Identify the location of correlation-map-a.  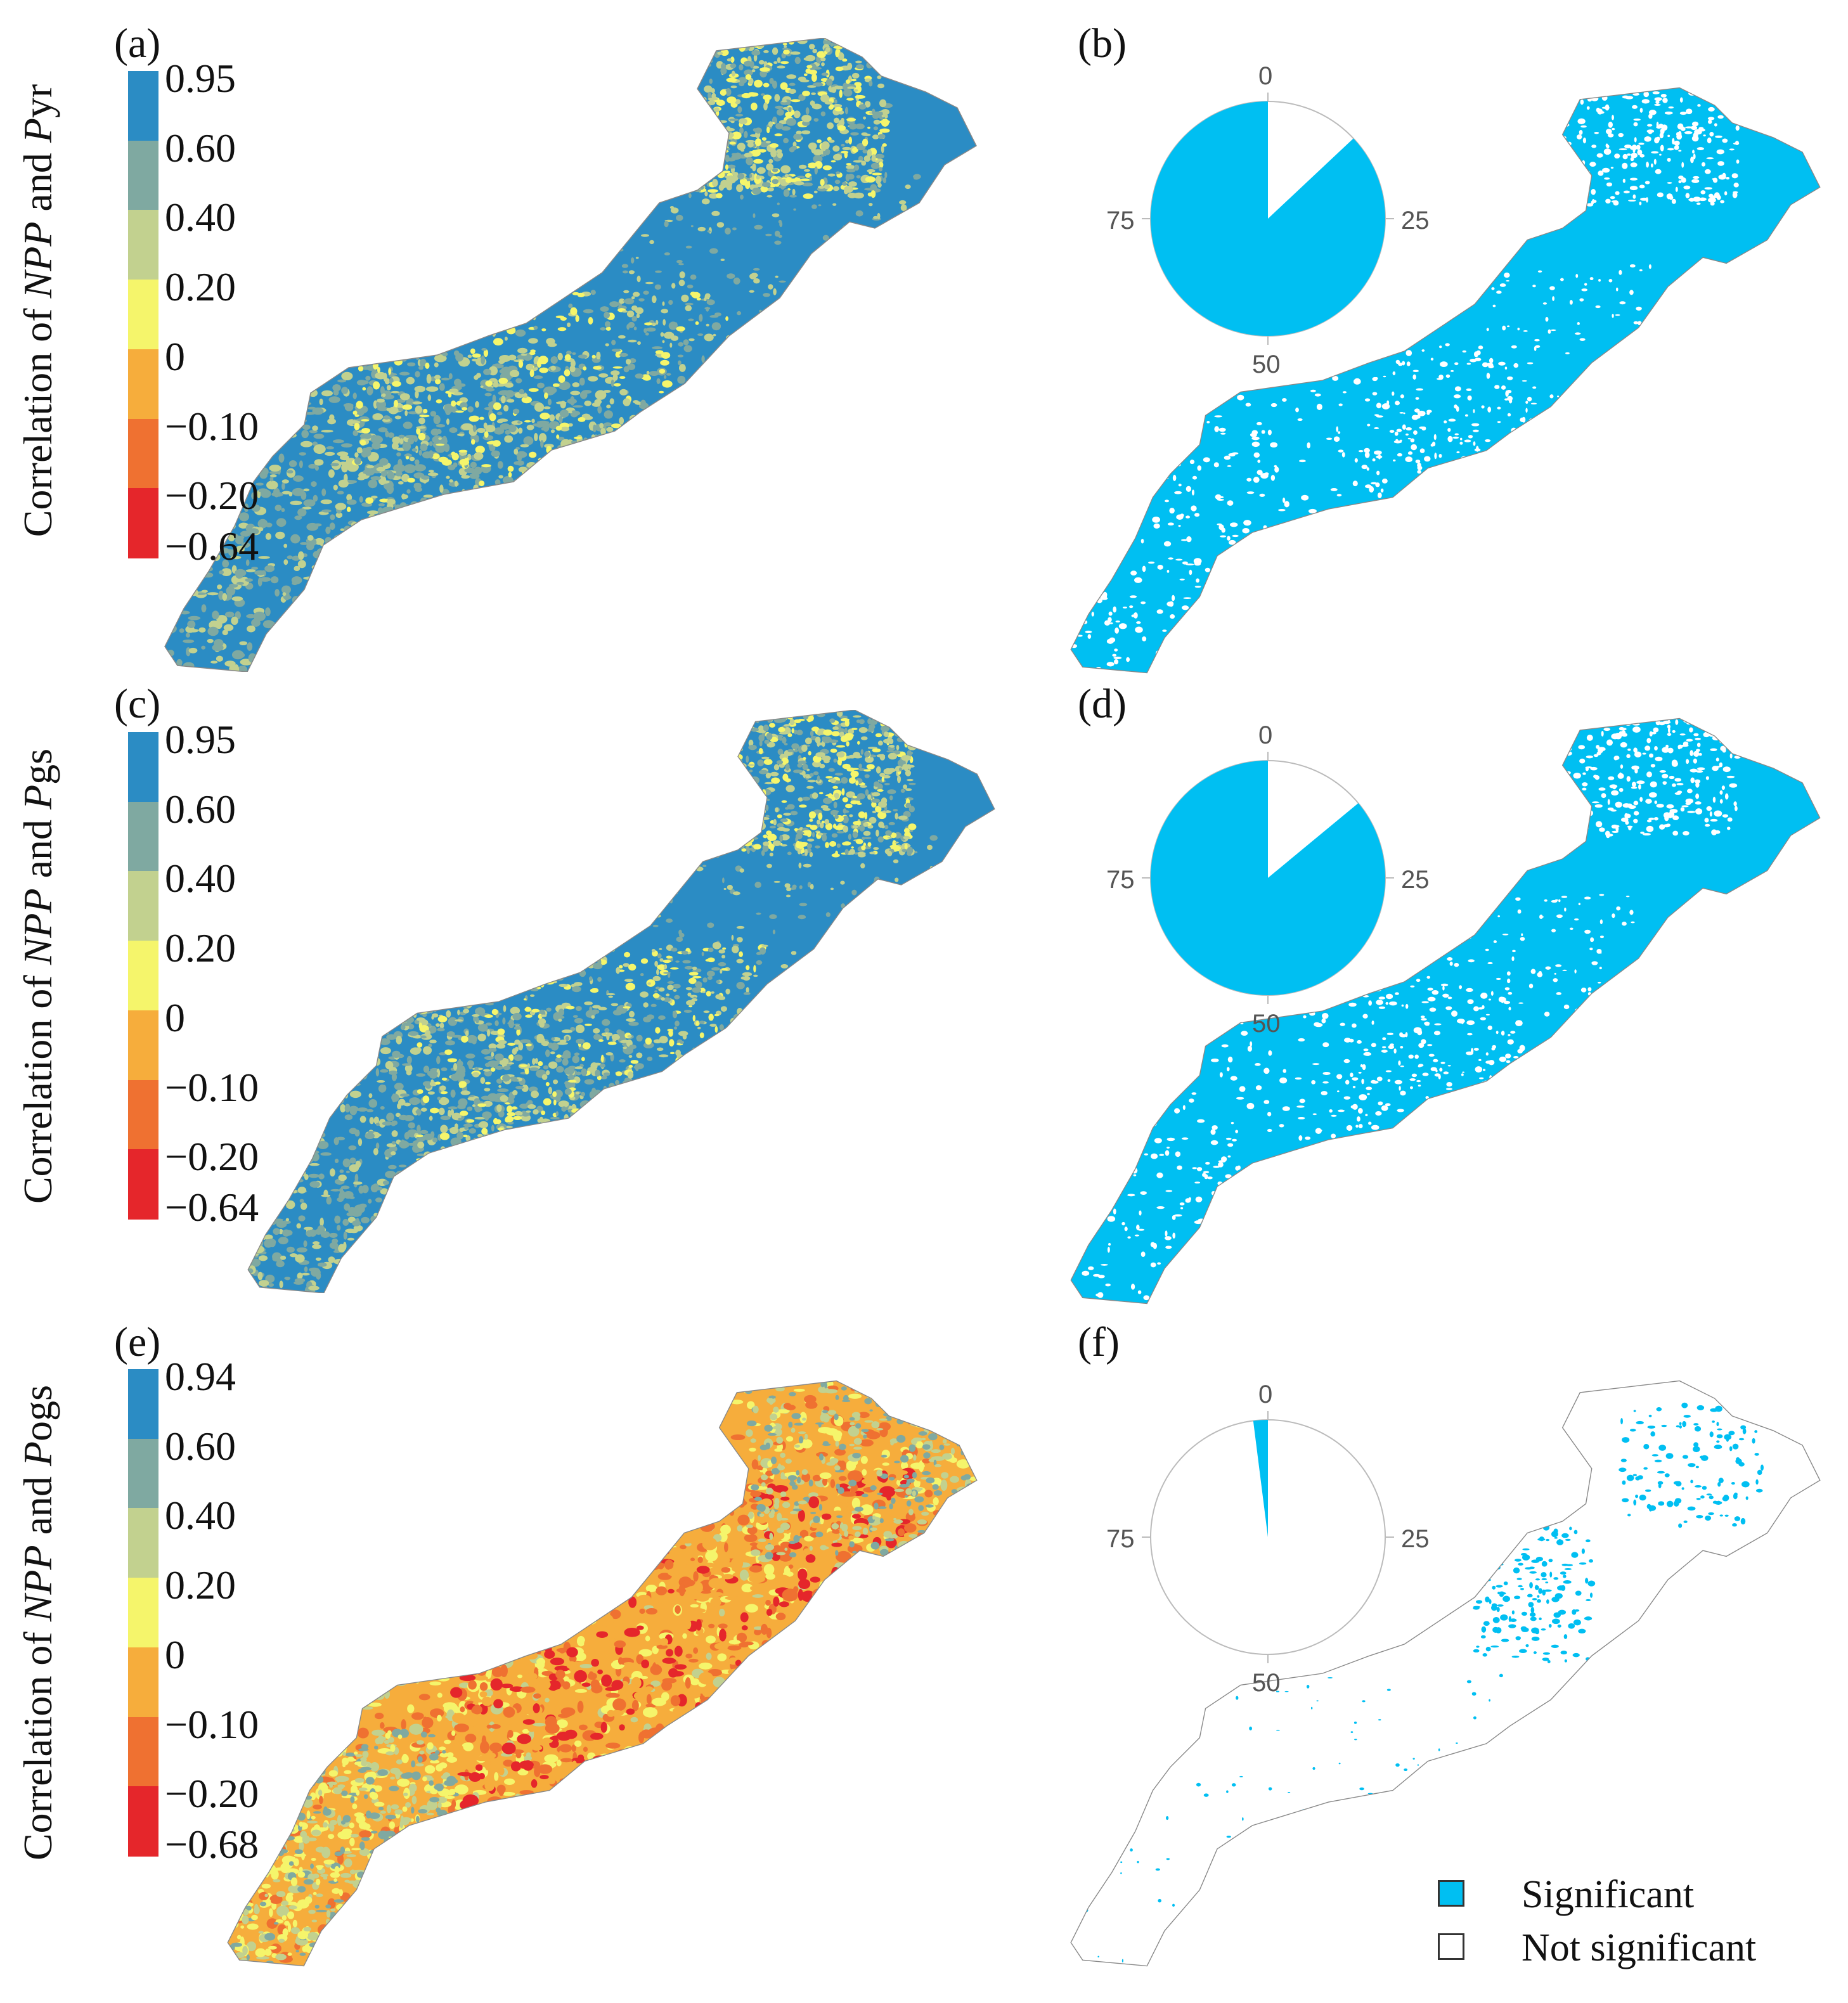
(570, 355).